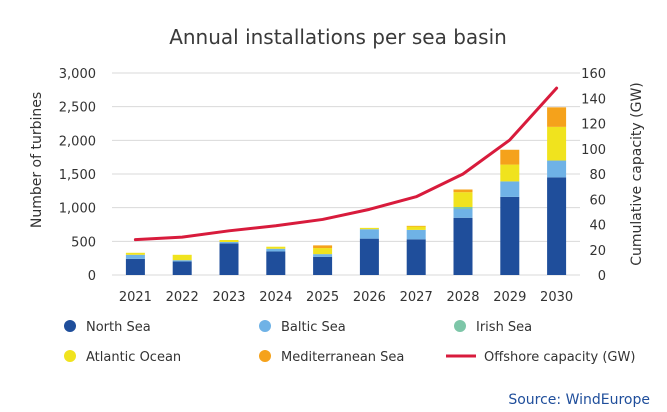 This screenshot has width=667, height=412. Describe the element at coordinates (118, 327) in the screenshot. I see `legend-label: North Sea` at that location.